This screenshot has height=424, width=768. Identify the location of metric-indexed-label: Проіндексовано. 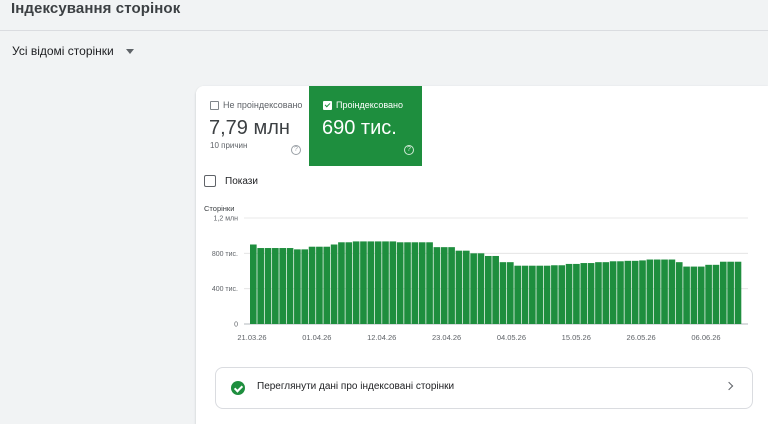
(370, 105).